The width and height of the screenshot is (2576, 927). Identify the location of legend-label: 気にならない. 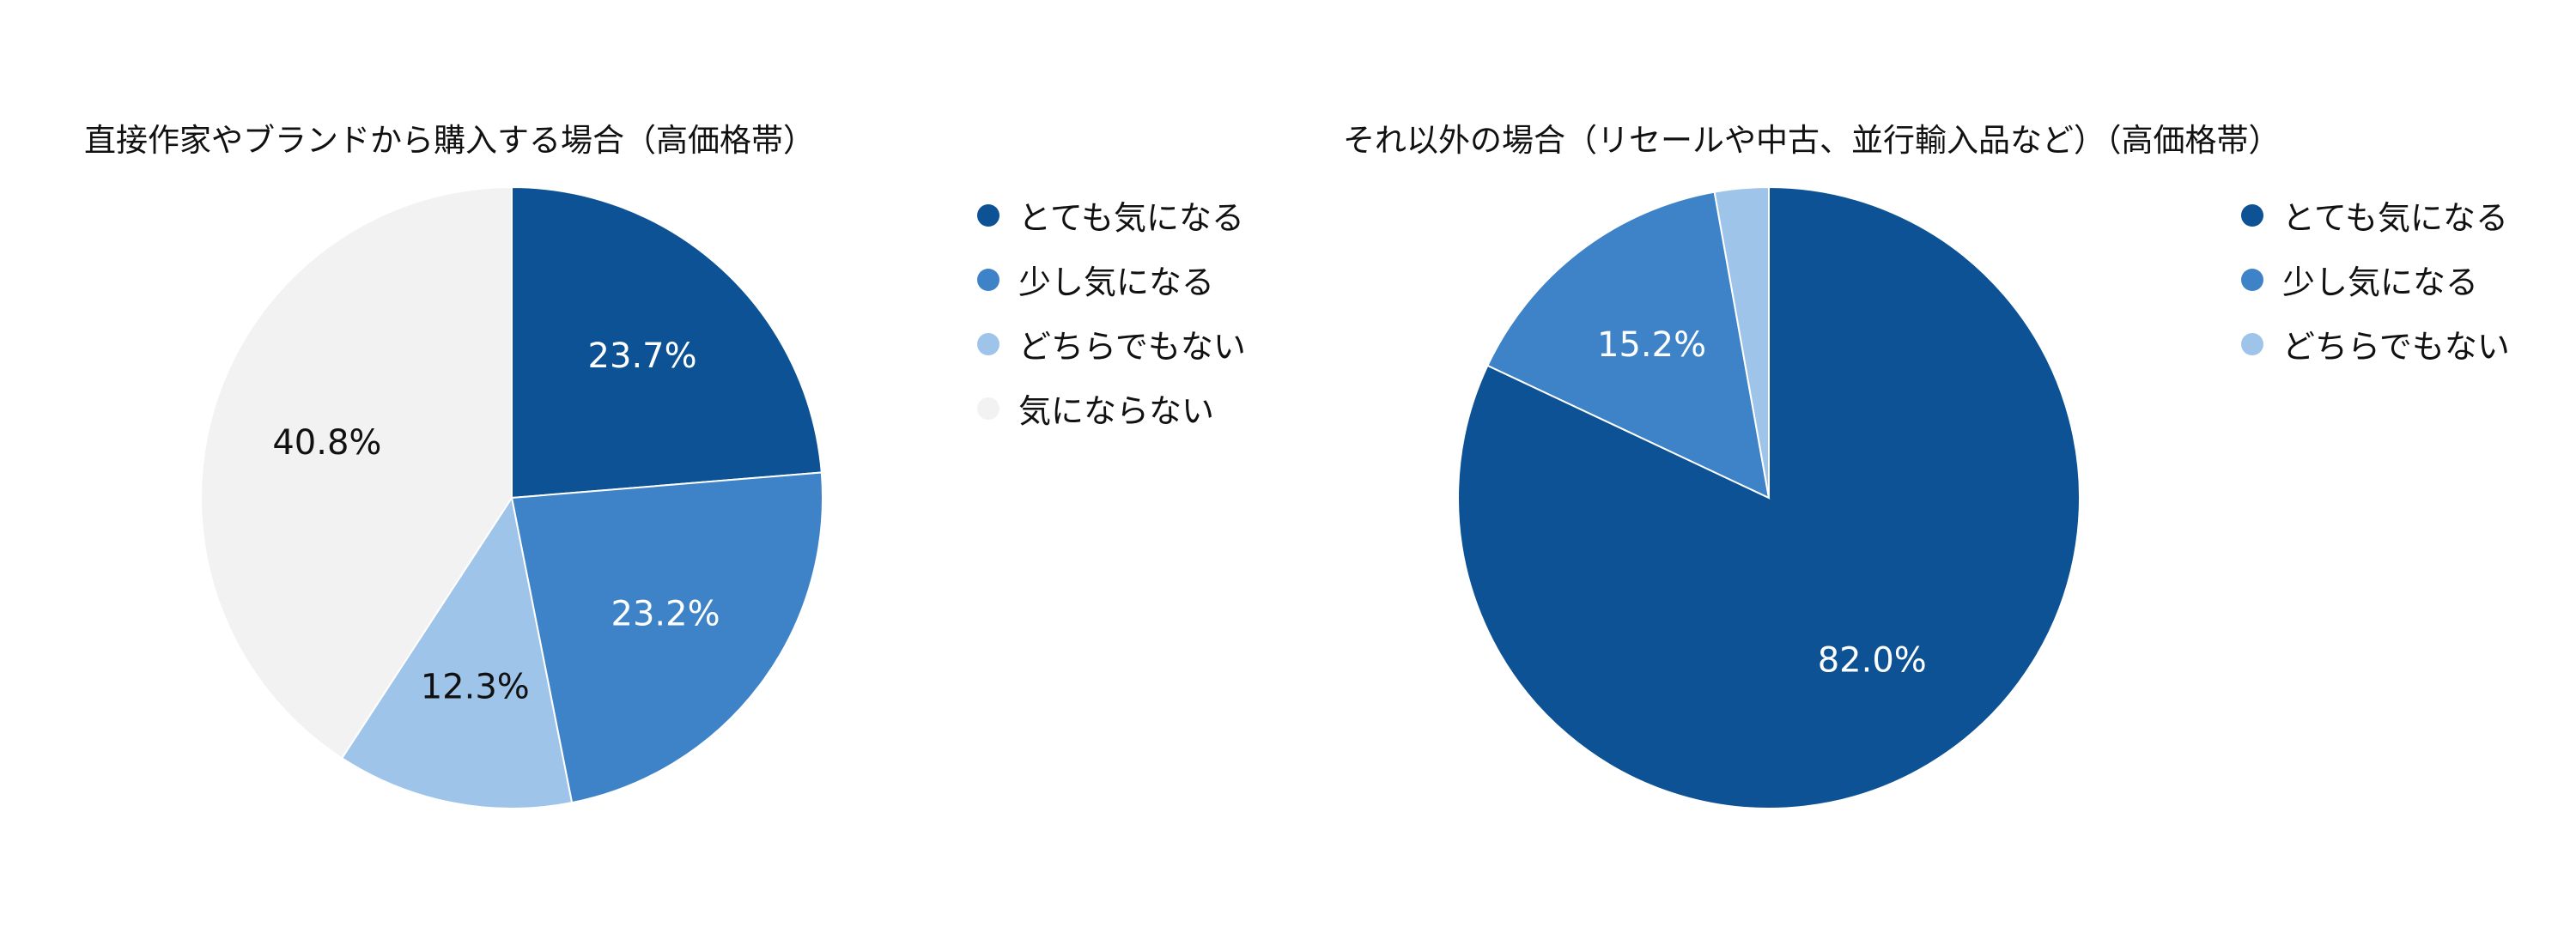
(1116, 411).